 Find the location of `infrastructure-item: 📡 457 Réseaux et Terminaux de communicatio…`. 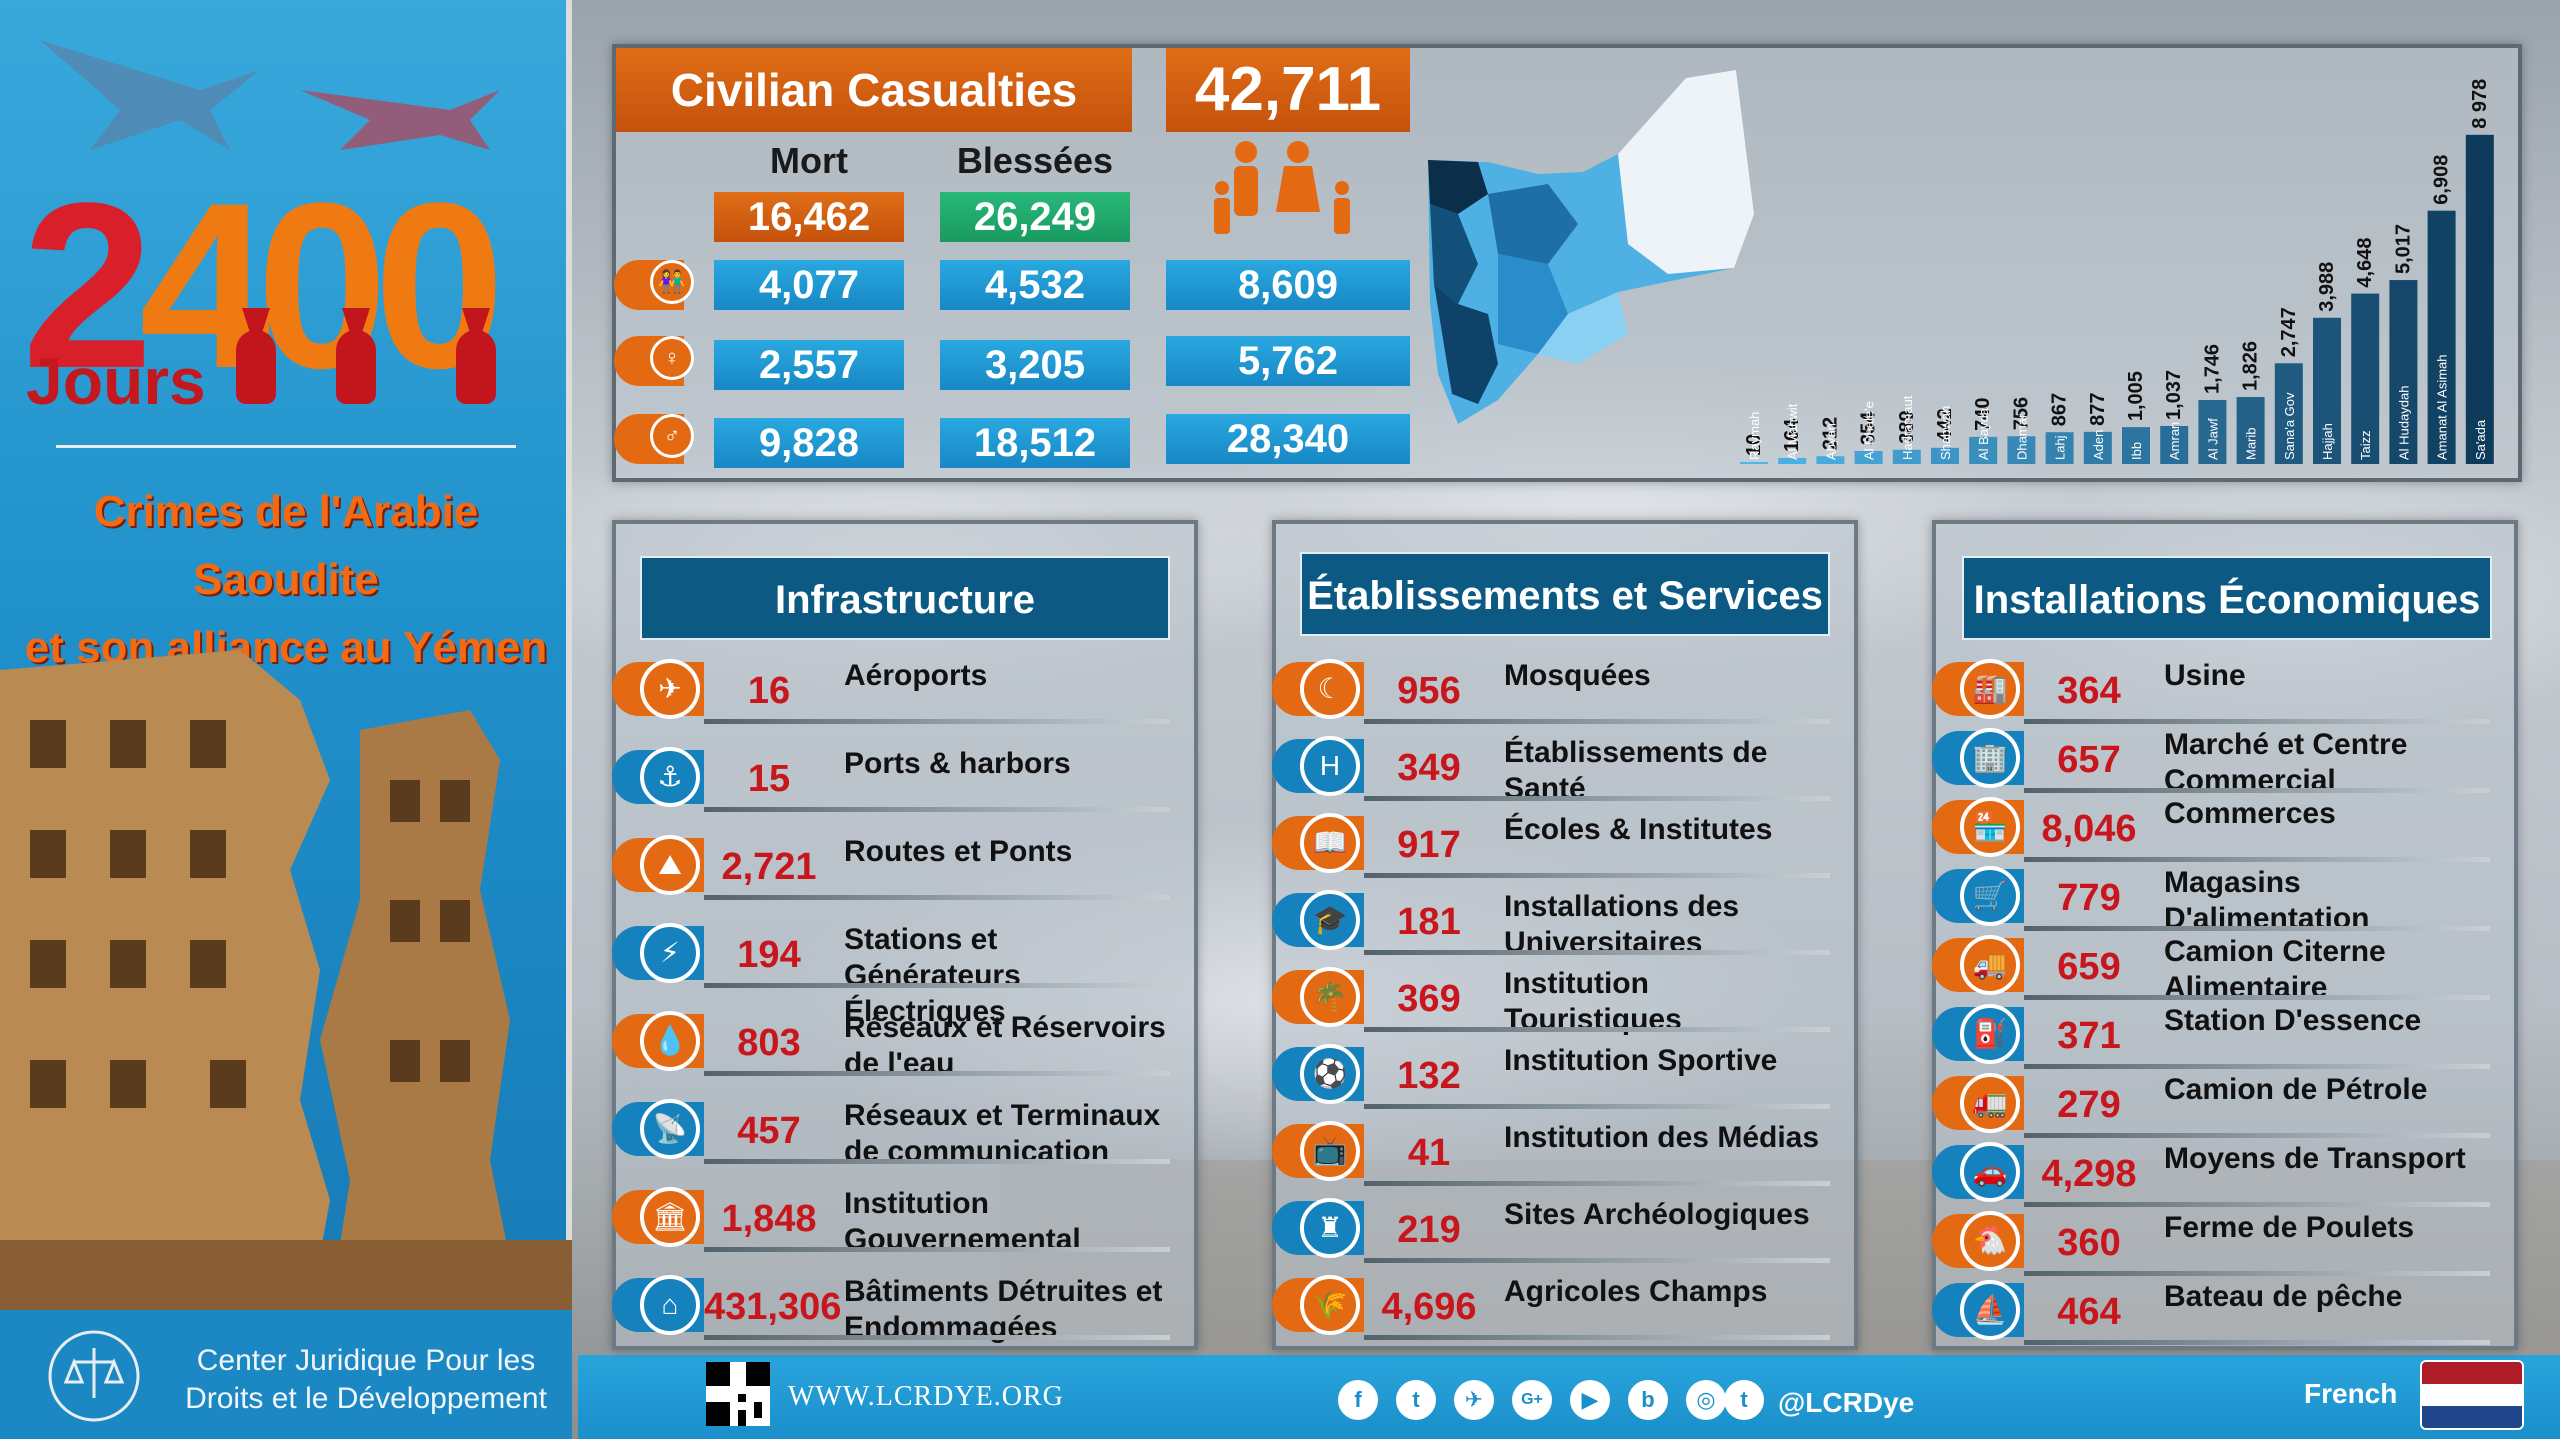

infrastructure-item: 📡 457 Réseaux et Terminaux de communicatio… is located at coordinates (891, 1131).